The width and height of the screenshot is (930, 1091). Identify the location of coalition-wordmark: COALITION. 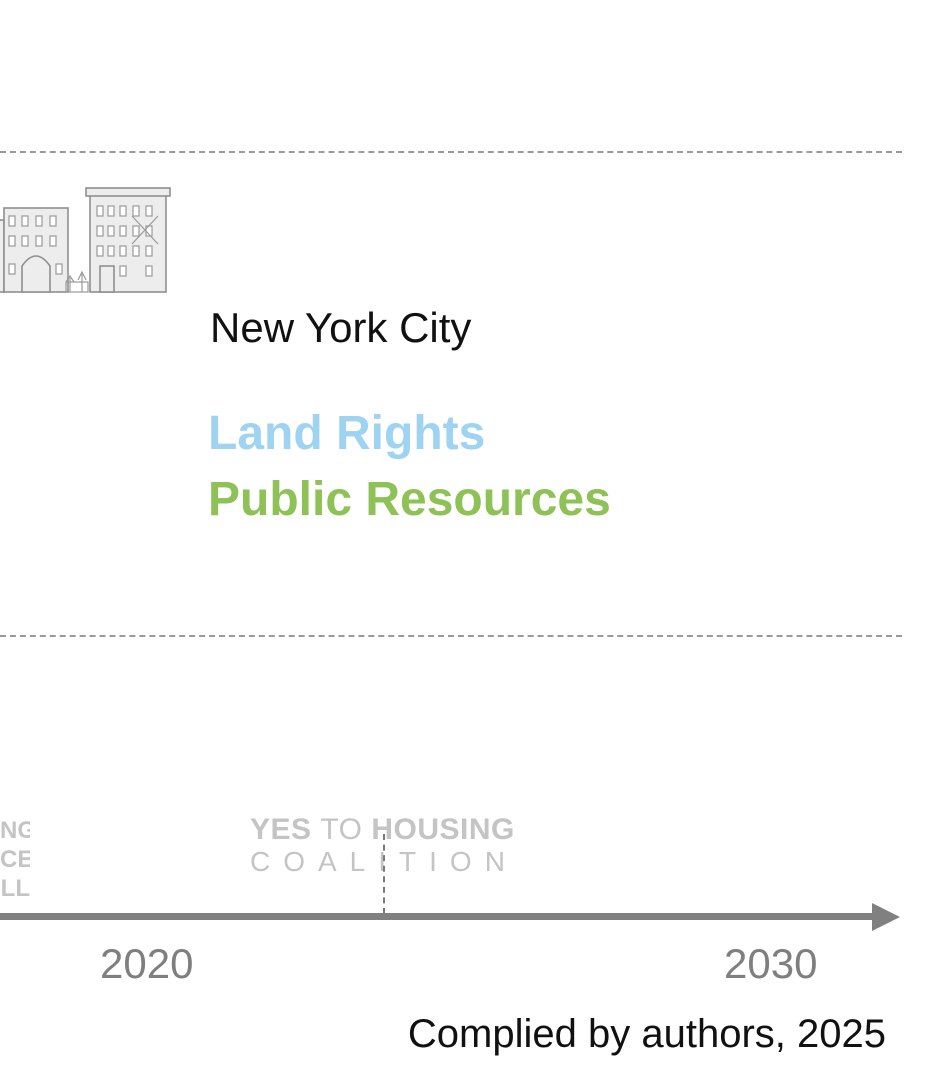
(384, 861).